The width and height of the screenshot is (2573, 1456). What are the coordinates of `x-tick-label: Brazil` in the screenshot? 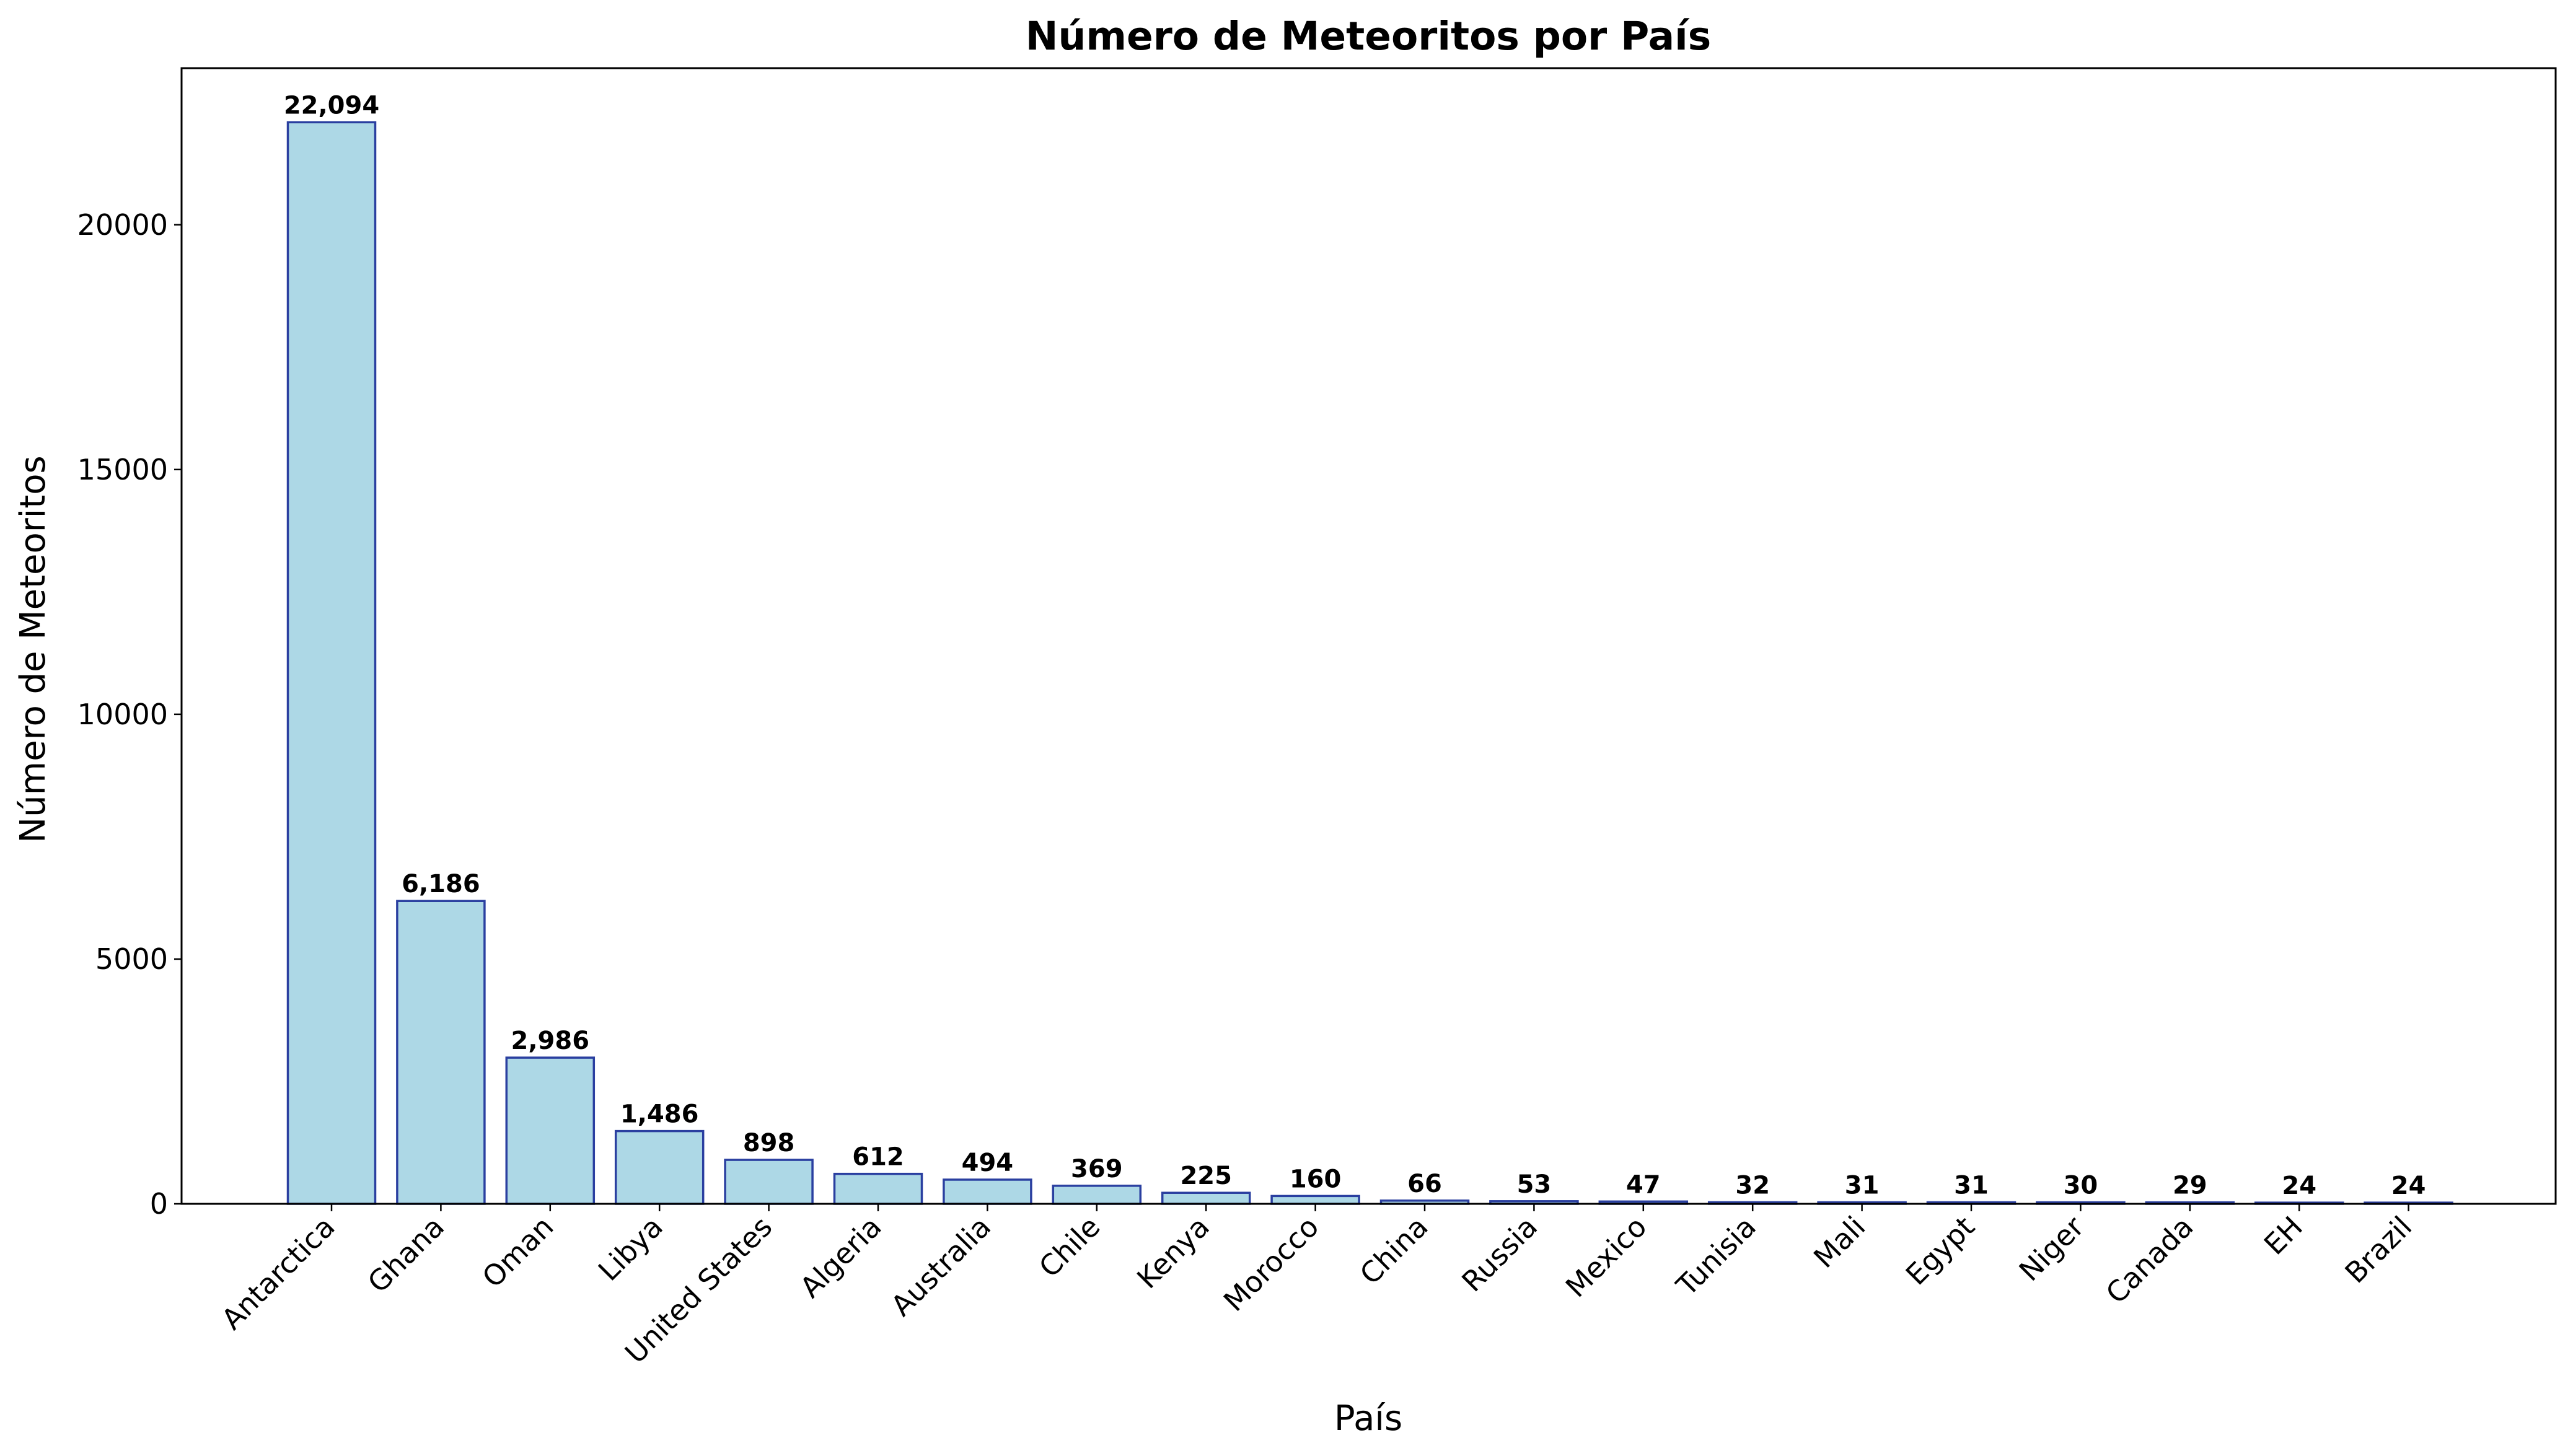 It's located at (2378, 1250).